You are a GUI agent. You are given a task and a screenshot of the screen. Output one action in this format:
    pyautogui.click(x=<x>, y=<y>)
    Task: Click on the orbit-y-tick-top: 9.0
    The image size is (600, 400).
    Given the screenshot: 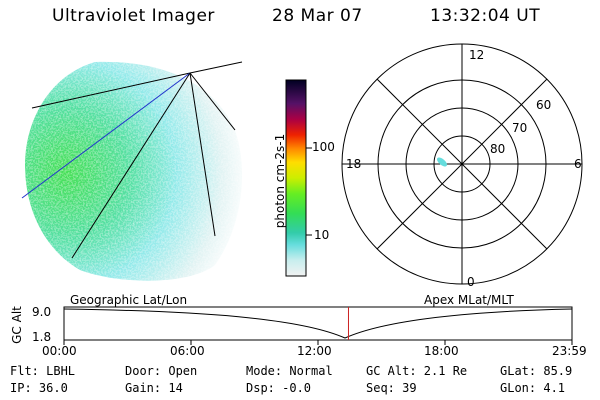 What is the action you would take?
    pyautogui.click(x=42, y=312)
    